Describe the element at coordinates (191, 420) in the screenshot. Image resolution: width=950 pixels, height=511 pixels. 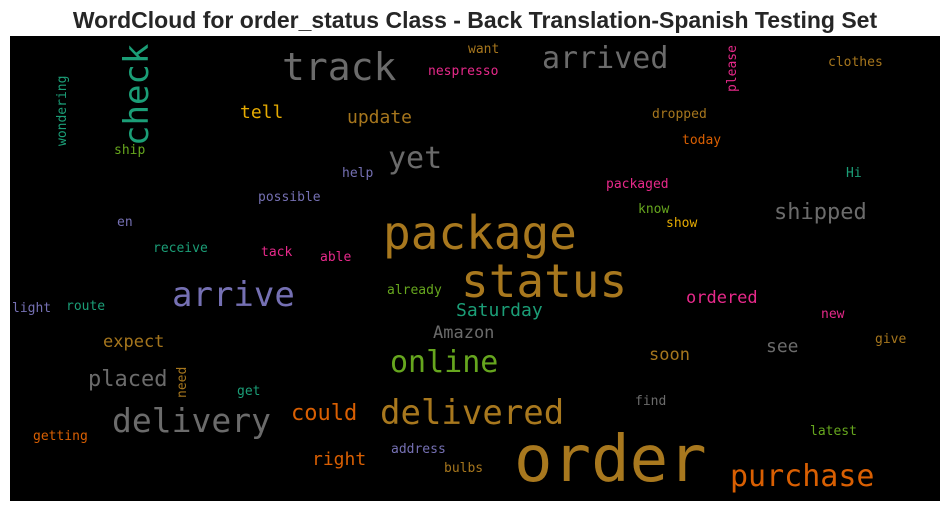
I see `word-delivery: delivery` at that location.